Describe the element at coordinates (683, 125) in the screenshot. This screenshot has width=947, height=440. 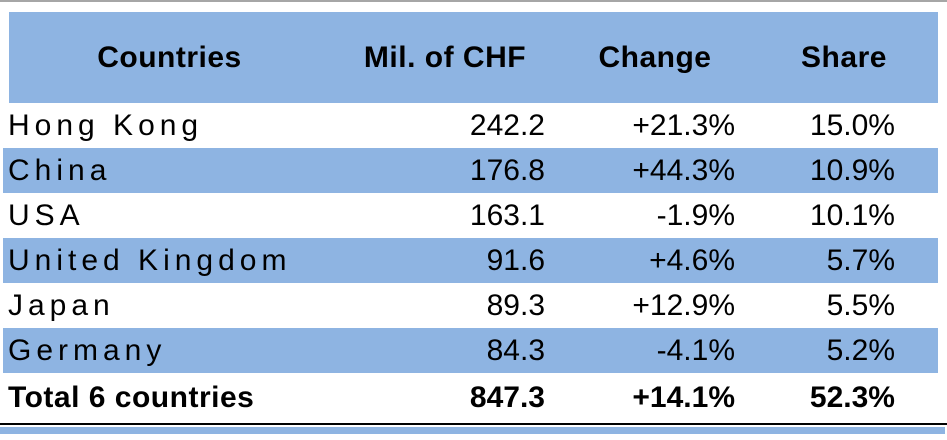
I see `change-cell: +21.3%` at that location.